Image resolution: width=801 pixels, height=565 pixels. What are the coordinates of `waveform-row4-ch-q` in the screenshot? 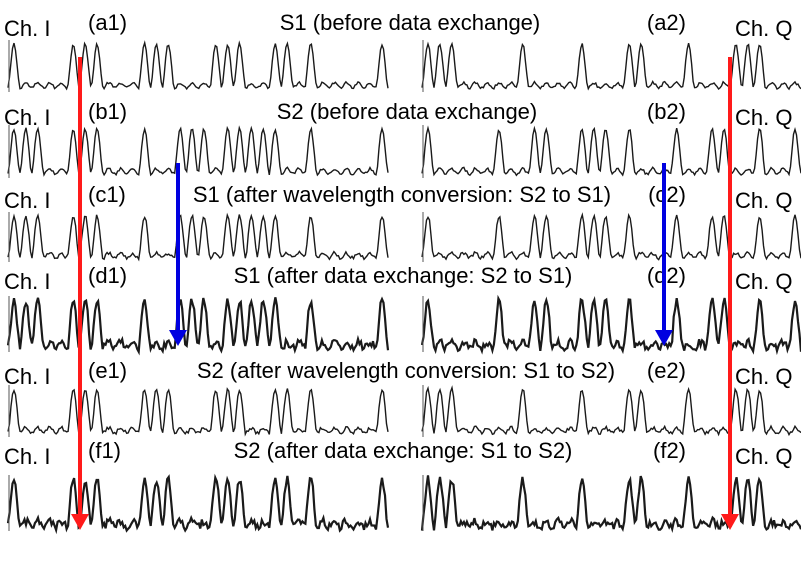 It's located at (611, 411).